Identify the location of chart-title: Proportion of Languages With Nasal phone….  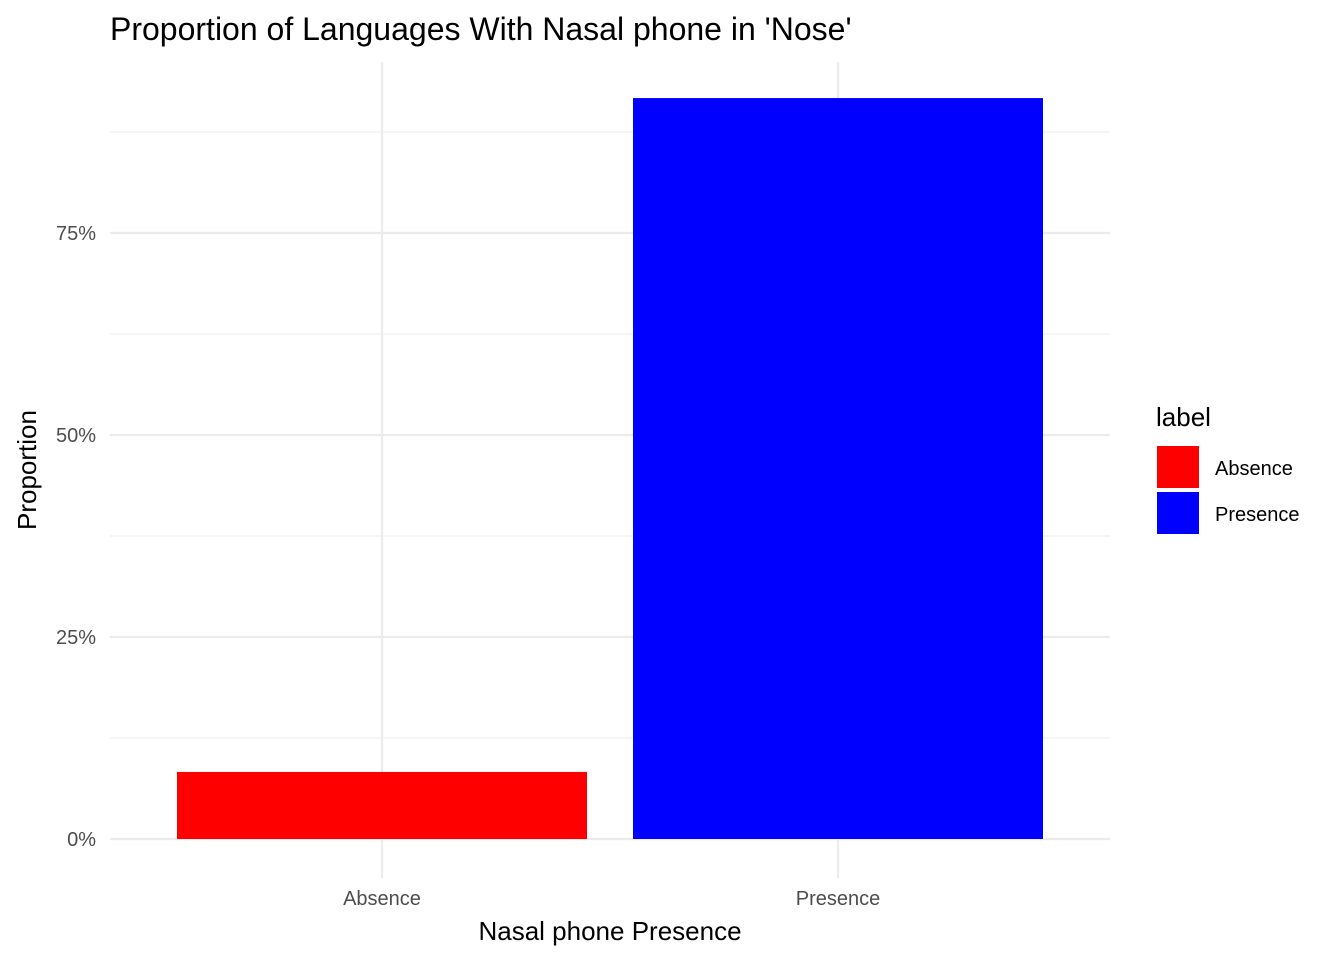
(481, 29).